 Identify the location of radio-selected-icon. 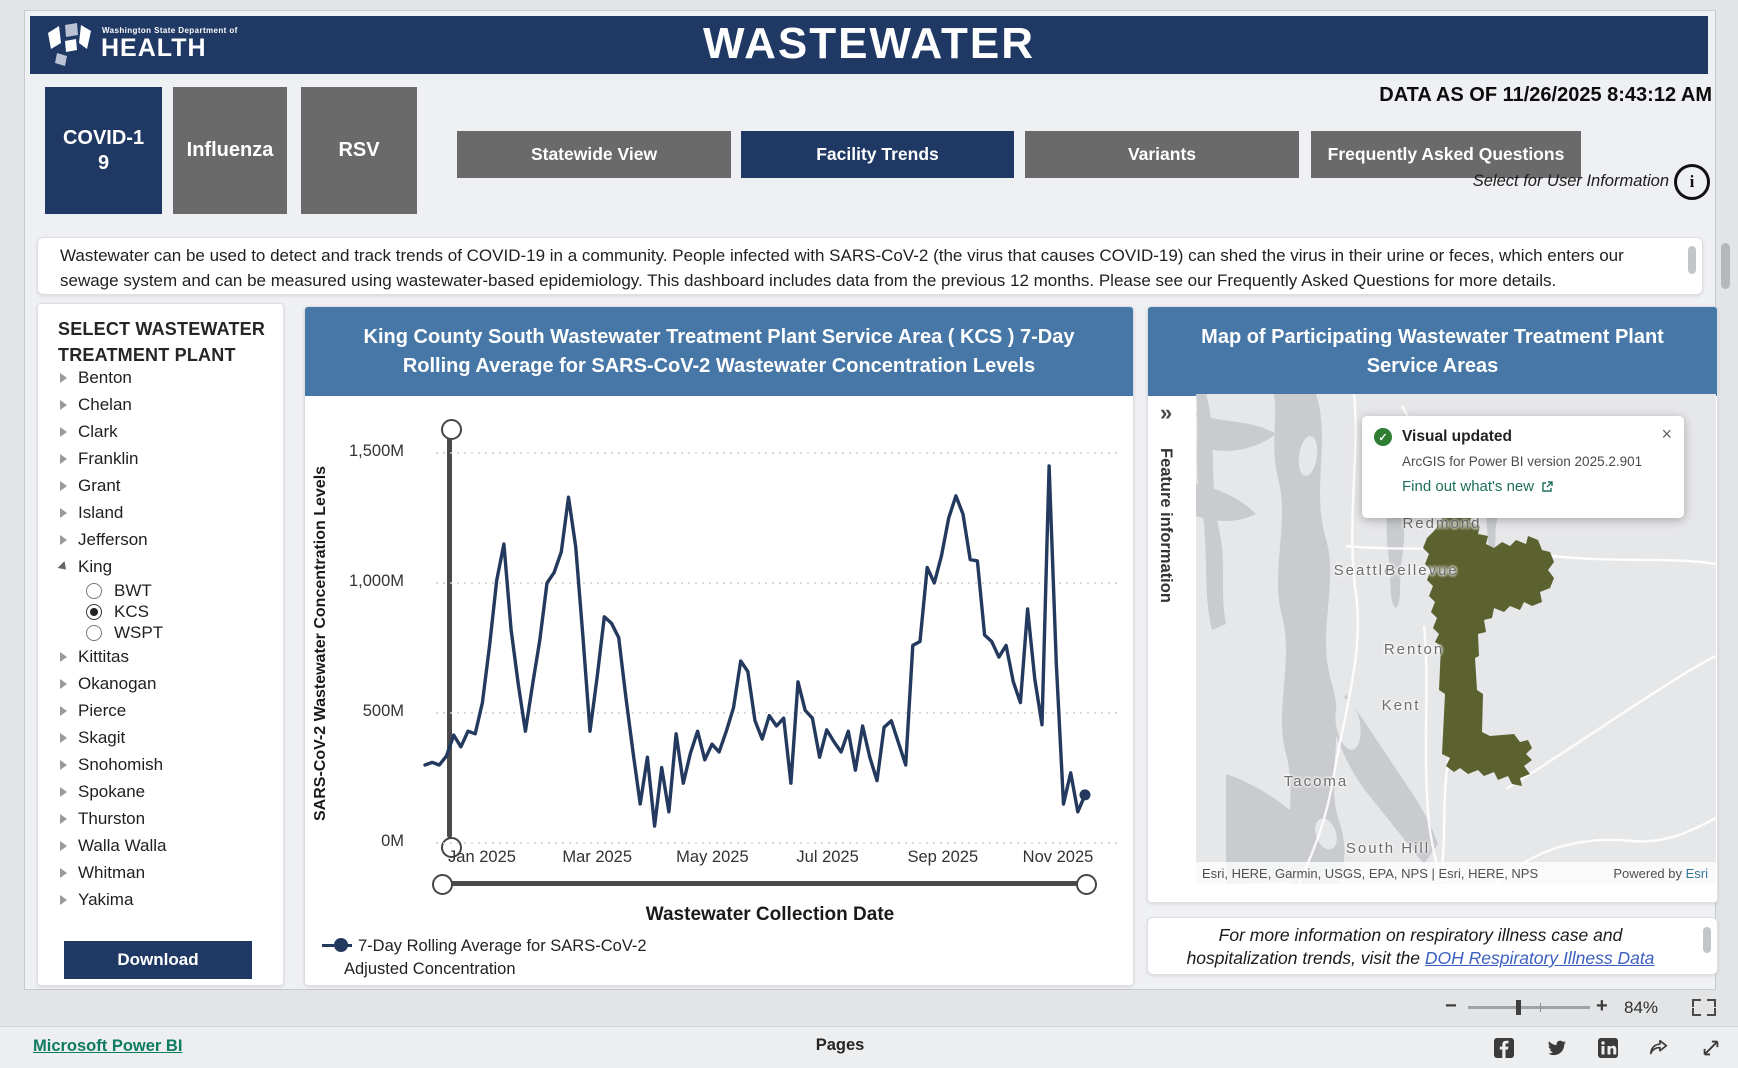
(94, 611).